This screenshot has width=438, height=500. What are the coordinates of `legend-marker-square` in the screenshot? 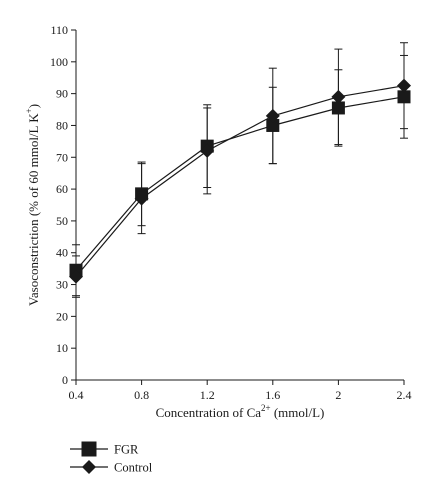 It's located at (89, 449).